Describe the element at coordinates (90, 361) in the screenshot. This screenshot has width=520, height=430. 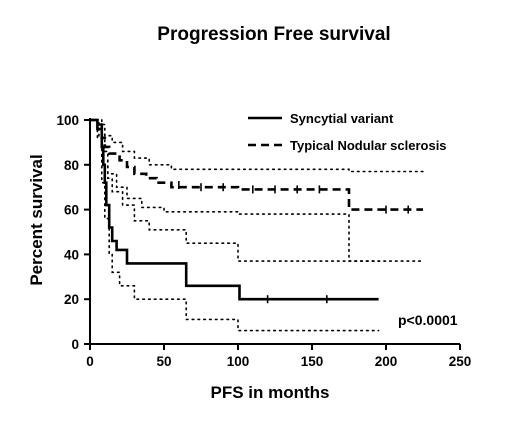
I see `x-tick-label: 0` at that location.